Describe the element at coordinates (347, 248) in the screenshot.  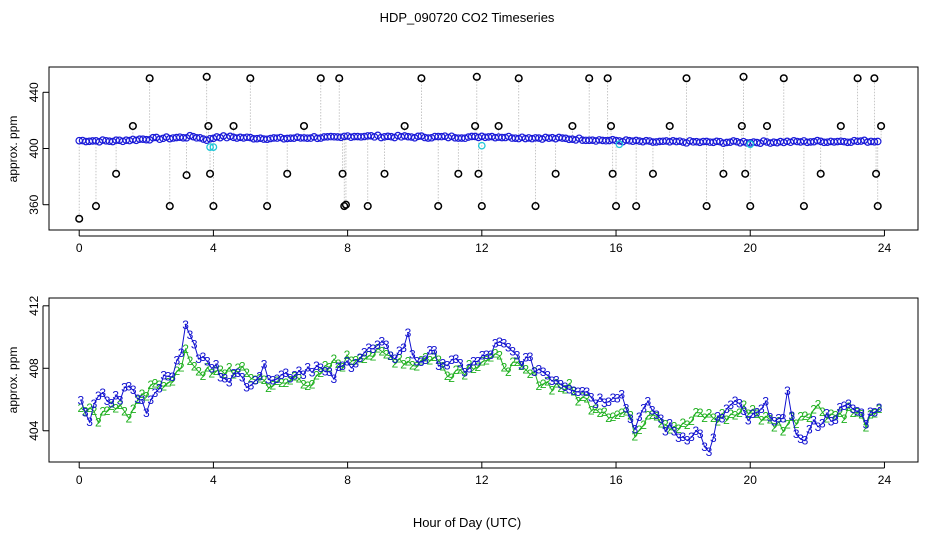
I see `top-x-tick-label: 8` at that location.